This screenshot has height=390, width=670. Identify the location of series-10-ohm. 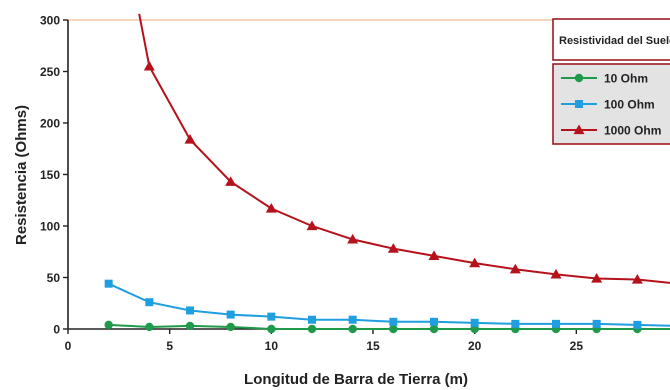
(387, 327).